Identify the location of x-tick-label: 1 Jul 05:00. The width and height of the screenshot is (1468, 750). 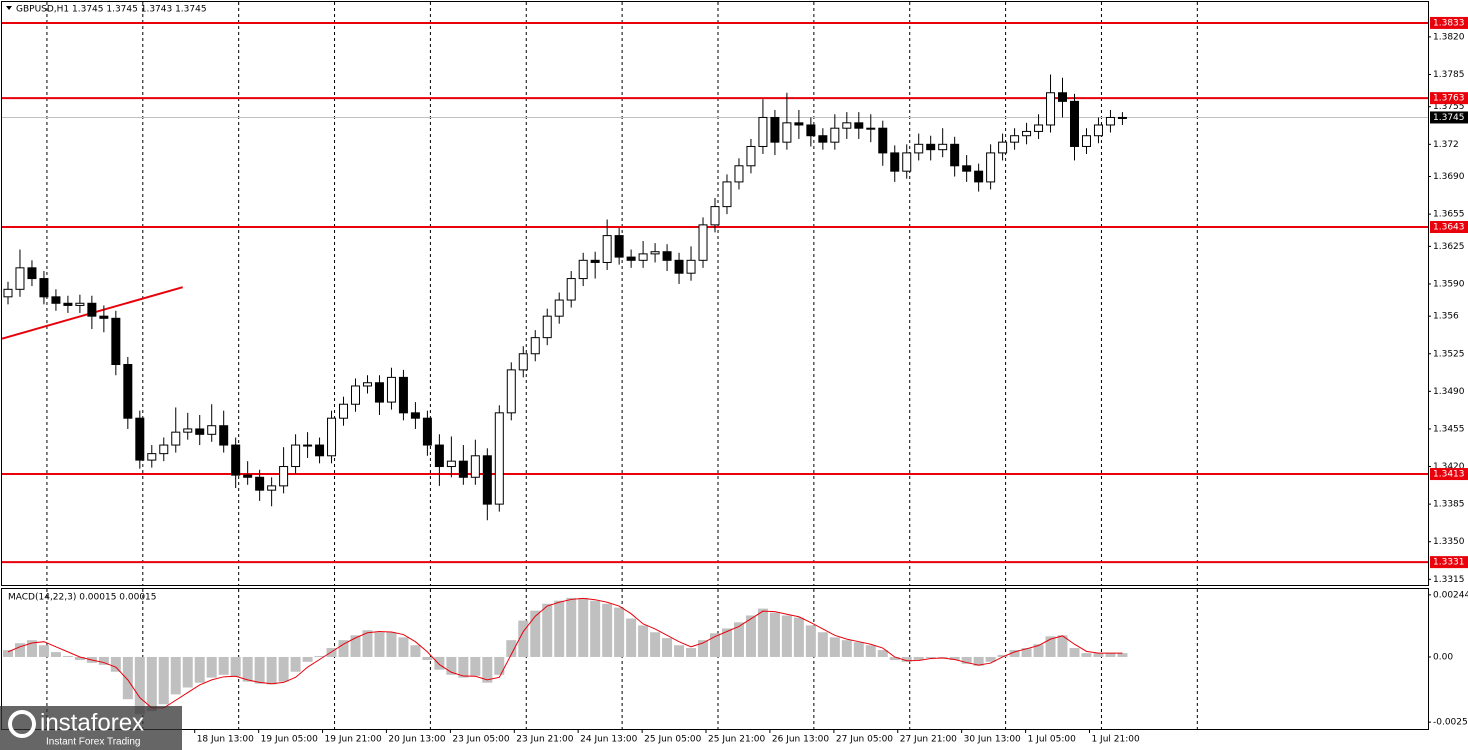
(1052, 740).